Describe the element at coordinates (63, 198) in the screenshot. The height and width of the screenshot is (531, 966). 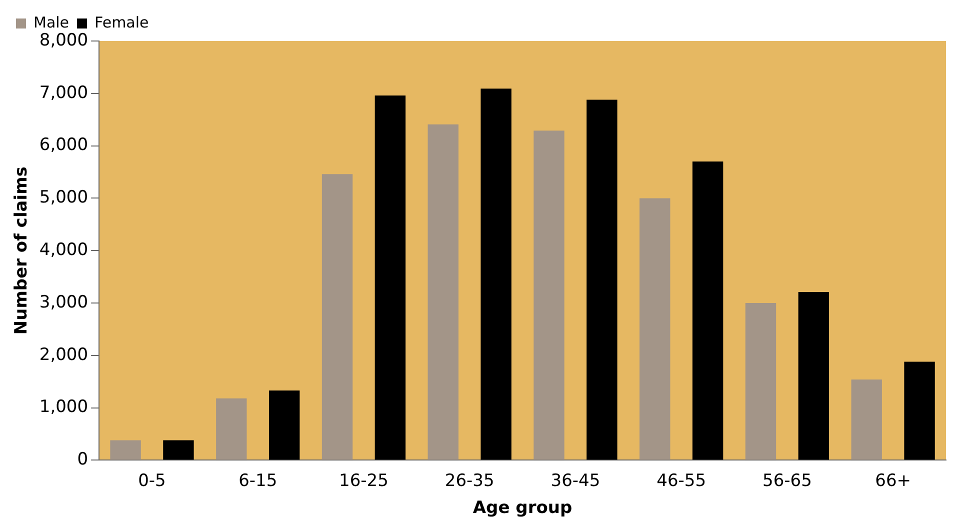
I see `y-tick-label: 5,000` at that location.